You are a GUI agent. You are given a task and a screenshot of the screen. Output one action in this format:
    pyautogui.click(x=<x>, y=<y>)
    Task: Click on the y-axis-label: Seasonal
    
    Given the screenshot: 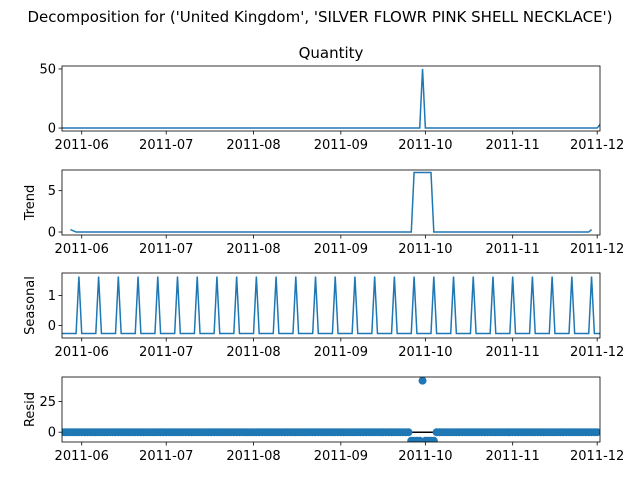 What is the action you would take?
    pyautogui.click(x=30, y=305)
    